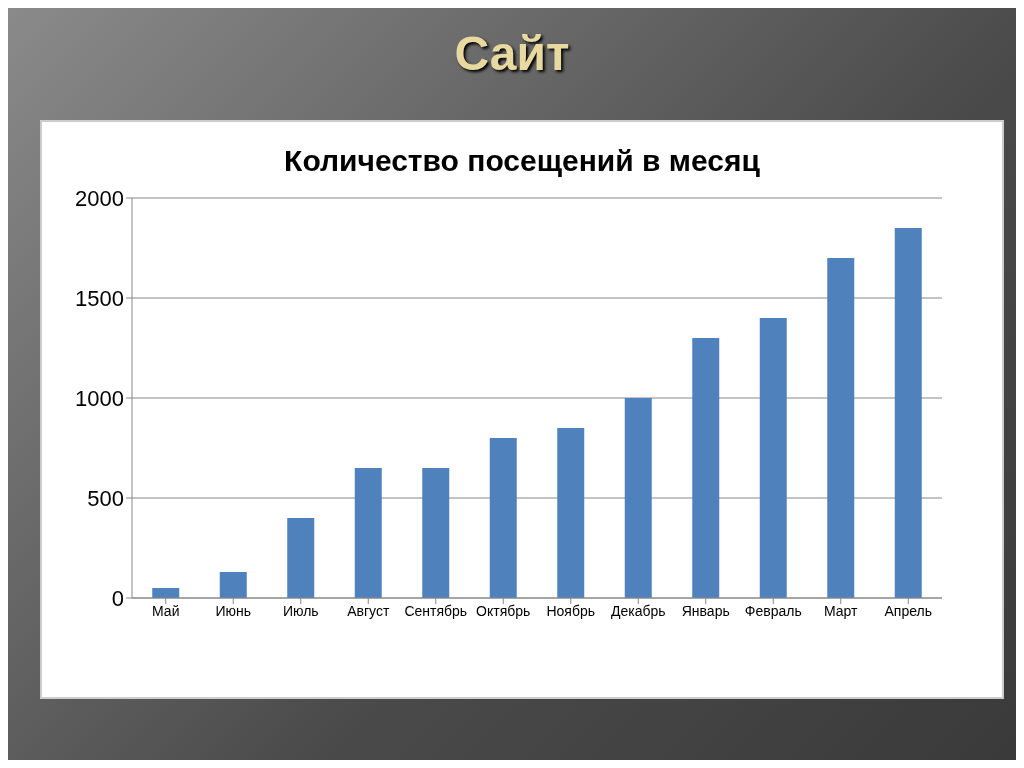 Image resolution: width=1024 pixels, height=768 pixels. I want to click on x-tick-label: Ноябрь, so click(571, 610).